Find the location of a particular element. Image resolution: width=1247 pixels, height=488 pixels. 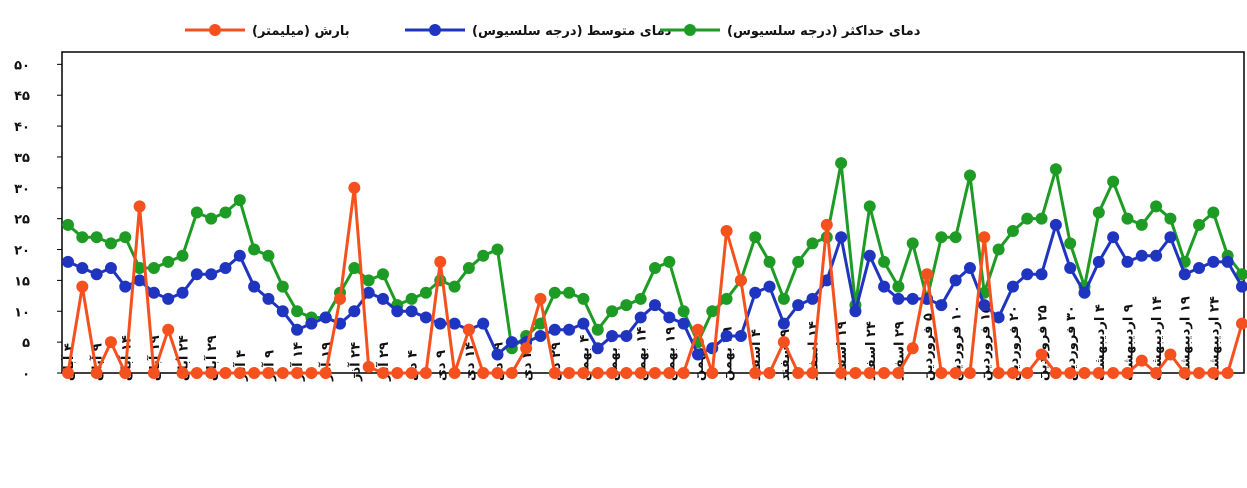

x-tick-label: ۳۰ فروردین is located at coordinates (1071, 343).